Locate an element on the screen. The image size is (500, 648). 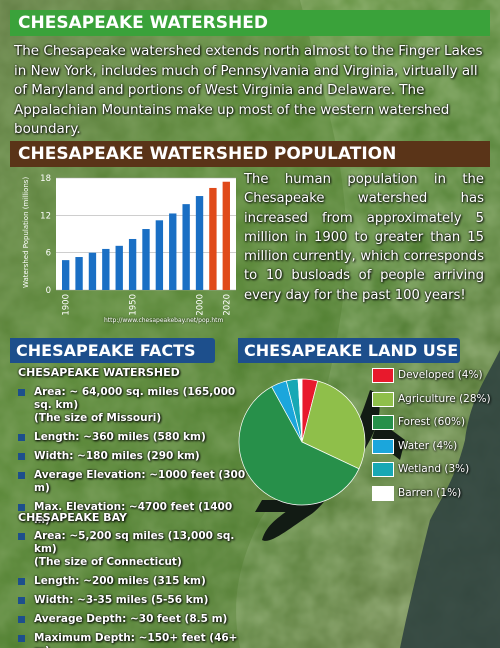
legend-label: Forest (60%) is located at coordinates (432, 422).